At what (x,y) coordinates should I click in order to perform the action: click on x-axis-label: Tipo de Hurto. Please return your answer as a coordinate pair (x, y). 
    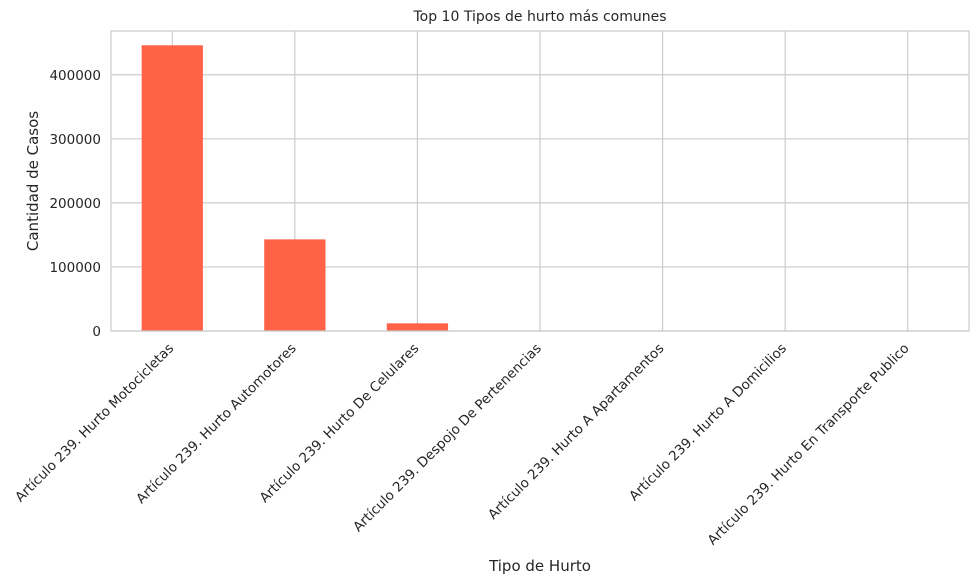
    Looking at the image, I should click on (539, 566).